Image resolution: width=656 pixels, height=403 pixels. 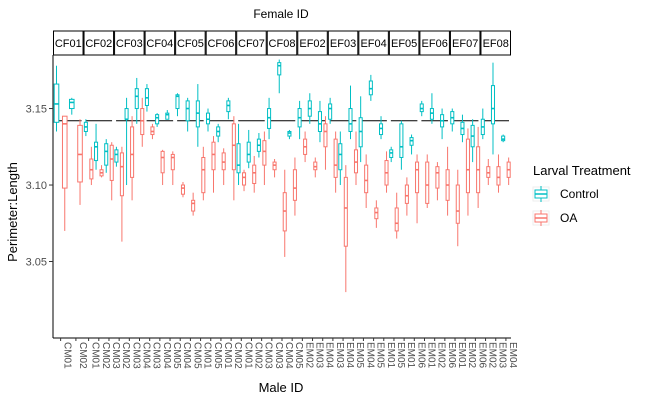 I want to click on legend-entry-control: Control, so click(x=565, y=194).